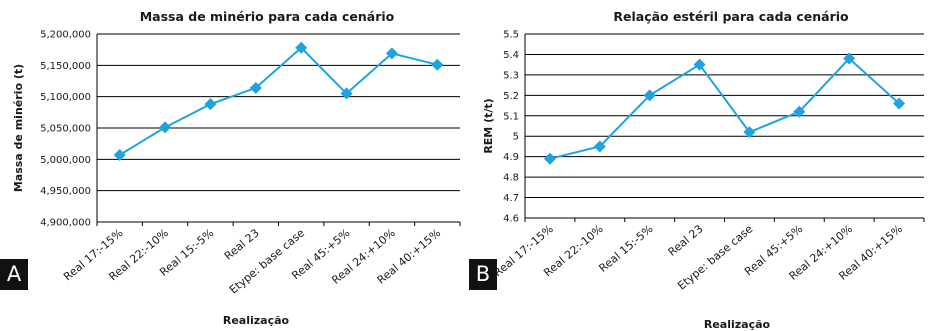 This screenshot has height=331, width=938. Describe the element at coordinates (65, 223) in the screenshot. I see `y-tick-label: 4,900,000` at that location.